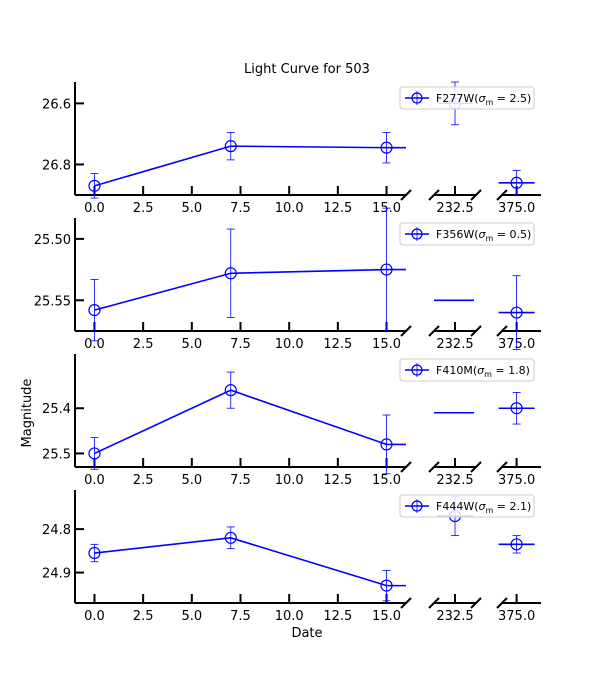 This screenshot has height=680, width=600. I want to click on legend: F444W(σm = 2.1), so click(467, 506).